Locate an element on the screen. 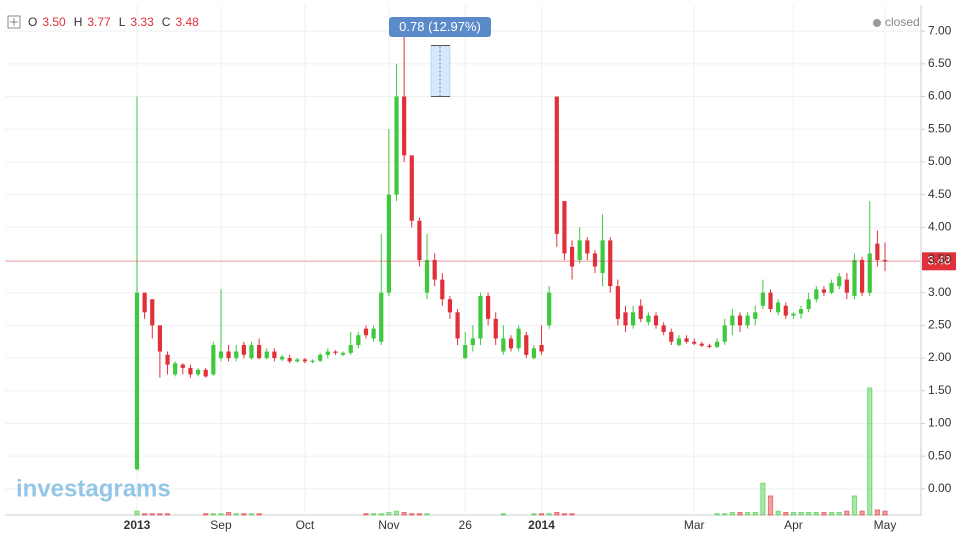 This screenshot has width=956, height=533. y-tick-label: 1.50 is located at coordinates (940, 390).